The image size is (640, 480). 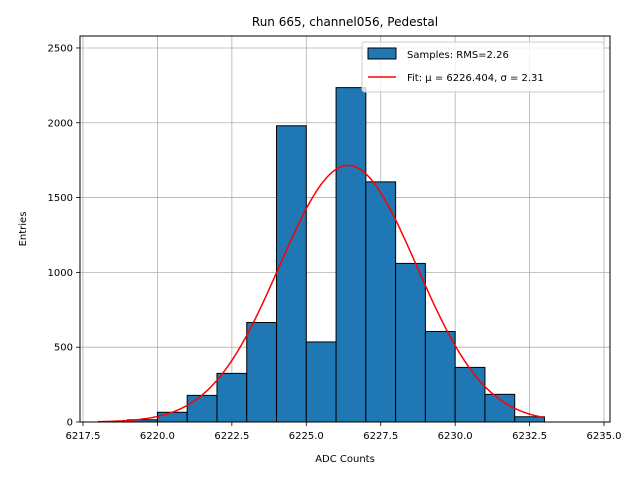 I want to click on x-tick-label: 6220.0, so click(x=157, y=436).